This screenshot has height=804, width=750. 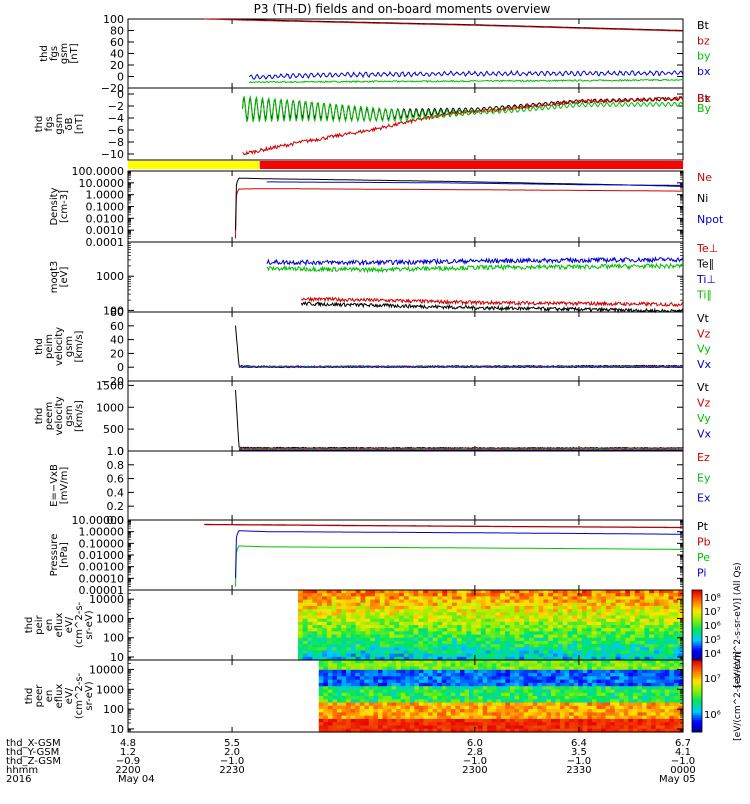 I want to click on colorbar-tick-label: 10⁵, so click(x=712, y=640).